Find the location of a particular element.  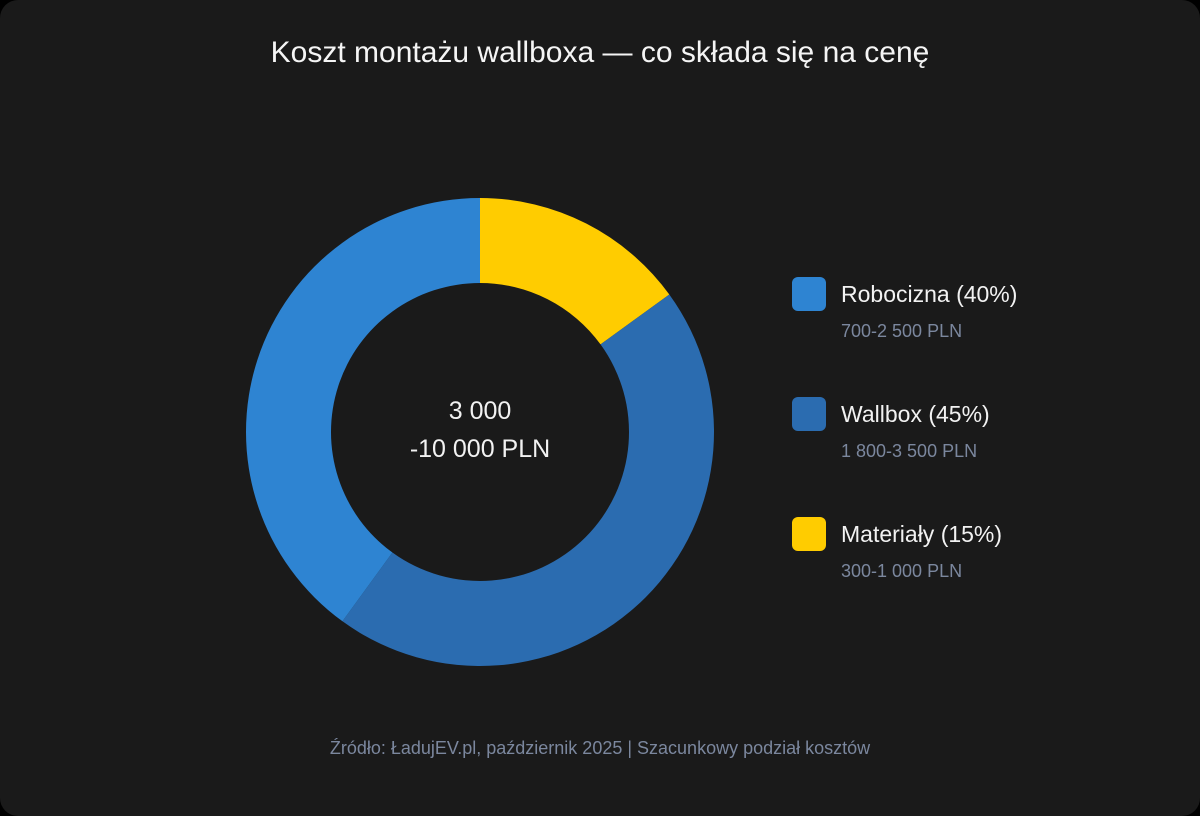

legend-swatch-wallbox is located at coordinates (809, 414).